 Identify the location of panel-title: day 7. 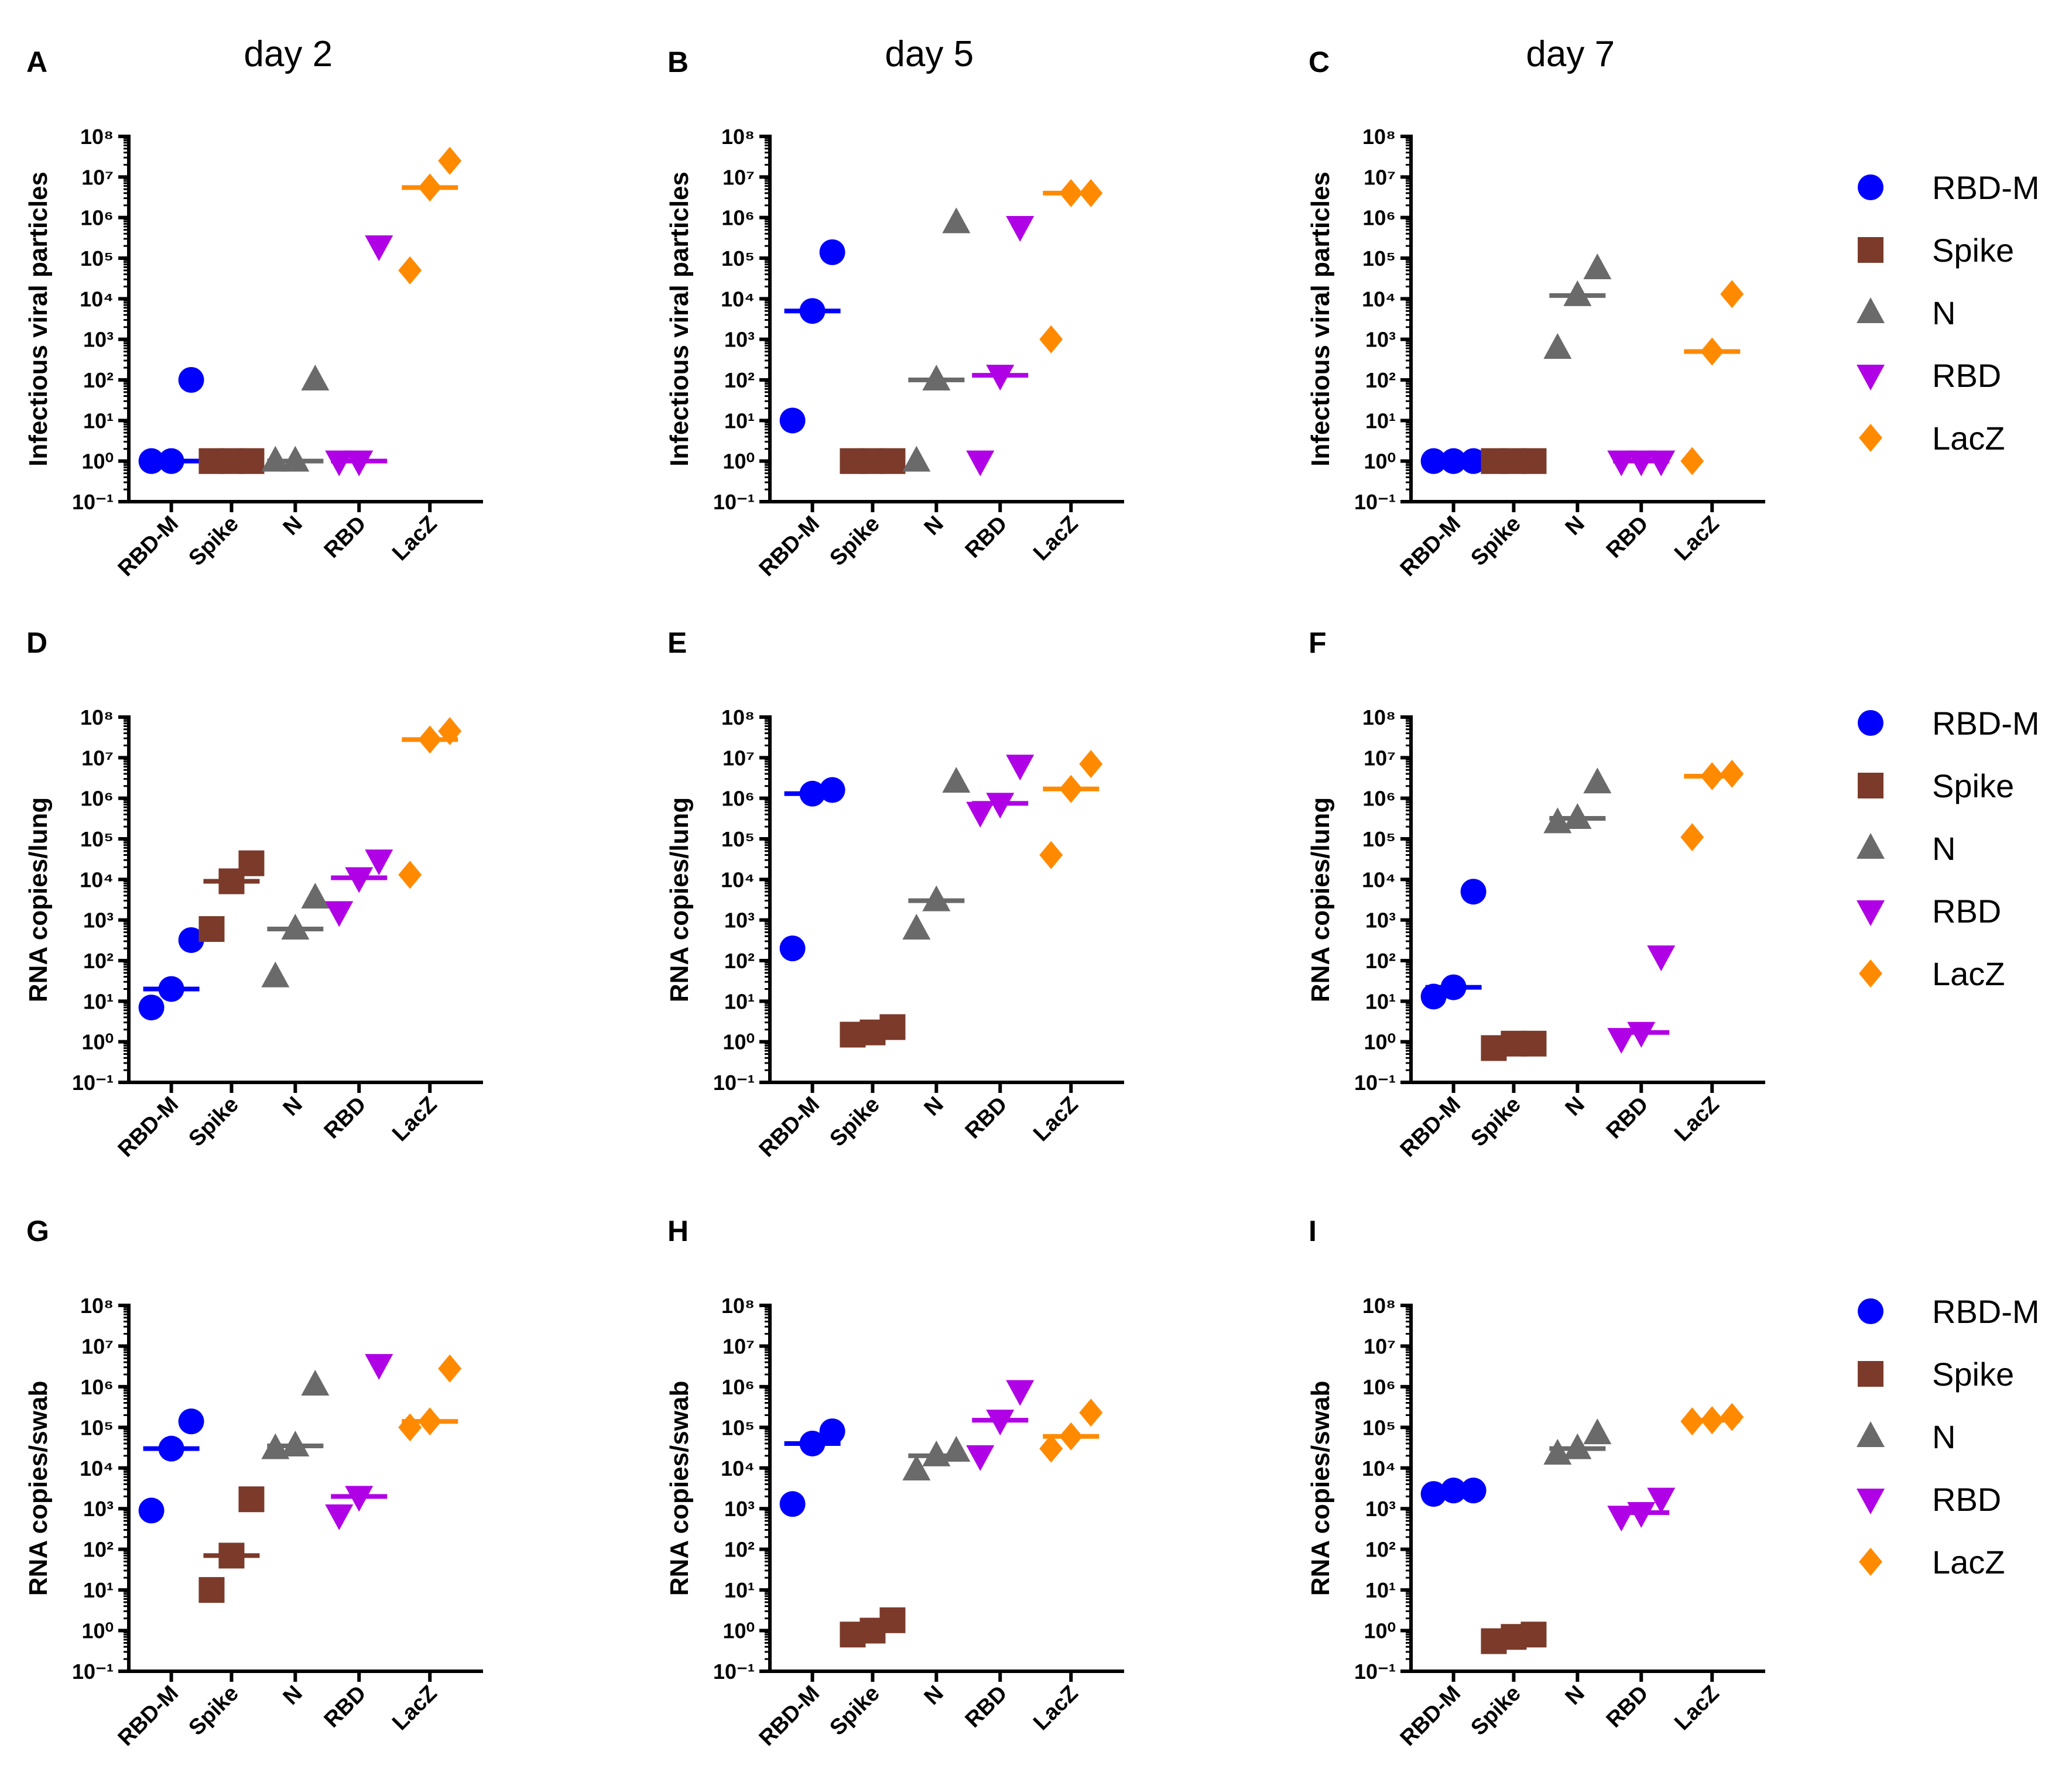
(1571, 54).